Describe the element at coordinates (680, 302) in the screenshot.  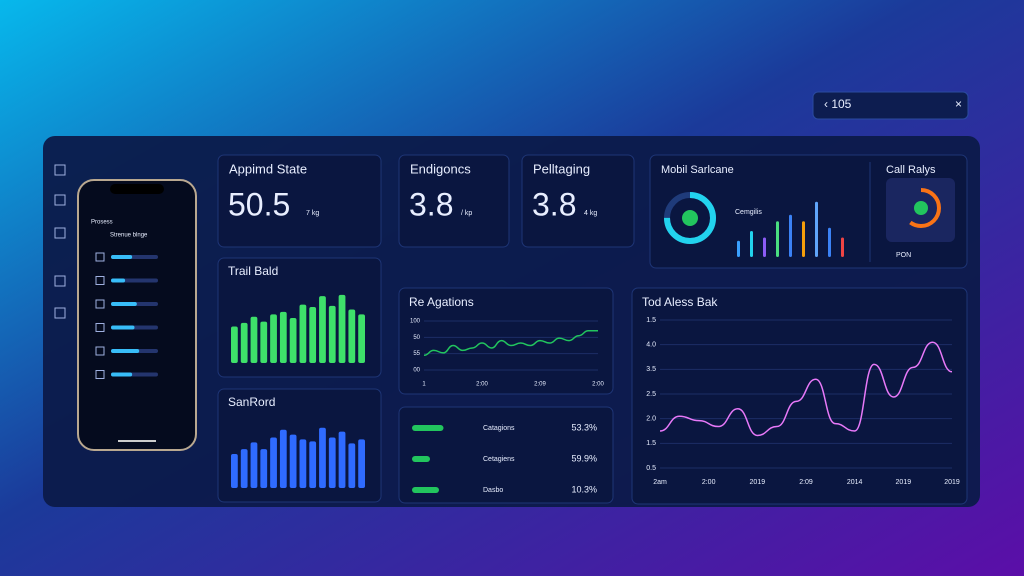
I see `card-title: Tod Aless Bak` at that location.